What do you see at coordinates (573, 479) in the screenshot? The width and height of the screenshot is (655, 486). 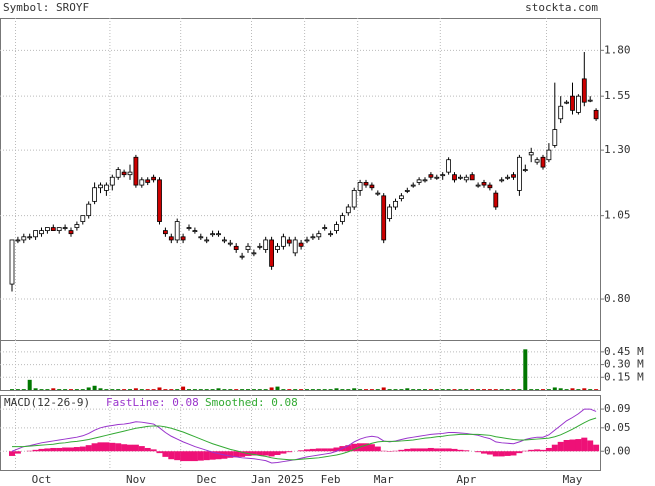 I see `x-tick-label: May` at bounding box center [573, 479].